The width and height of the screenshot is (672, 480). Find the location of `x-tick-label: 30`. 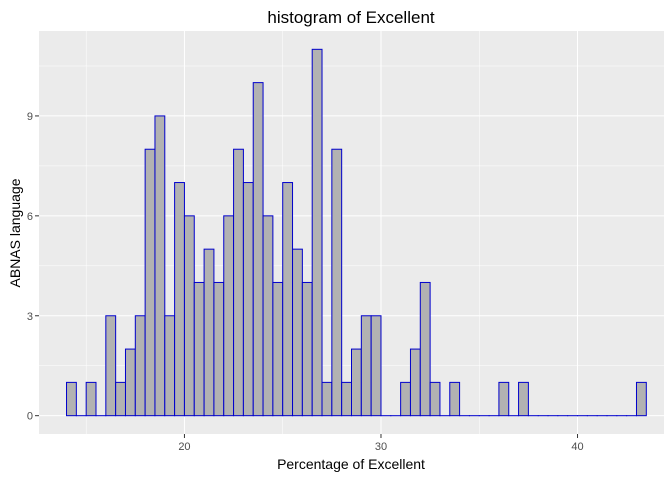

x-tick-label: 30 is located at coordinates (381, 447).